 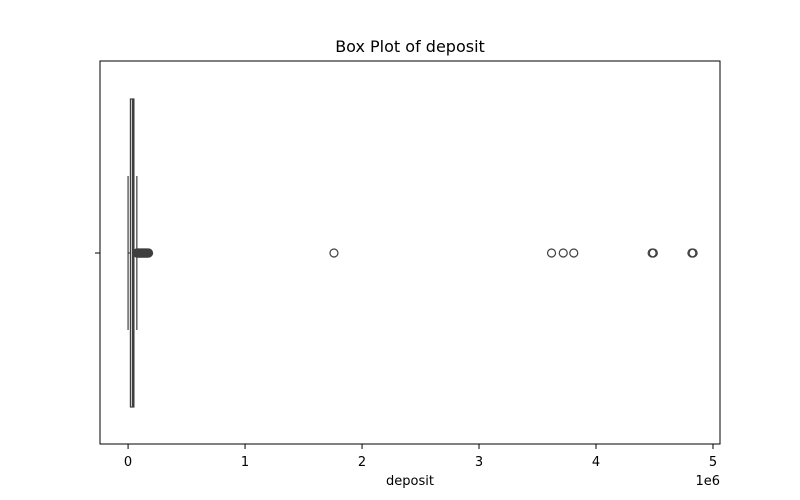 What do you see at coordinates (410, 46) in the screenshot?
I see `chart-title: Box Plot of deposit` at bounding box center [410, 46].